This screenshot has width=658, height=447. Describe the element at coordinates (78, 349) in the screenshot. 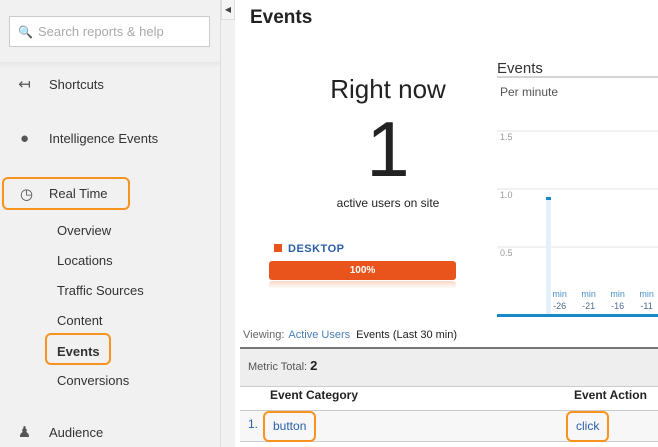

I see `sidebar-subitem-events: Events` at that location.